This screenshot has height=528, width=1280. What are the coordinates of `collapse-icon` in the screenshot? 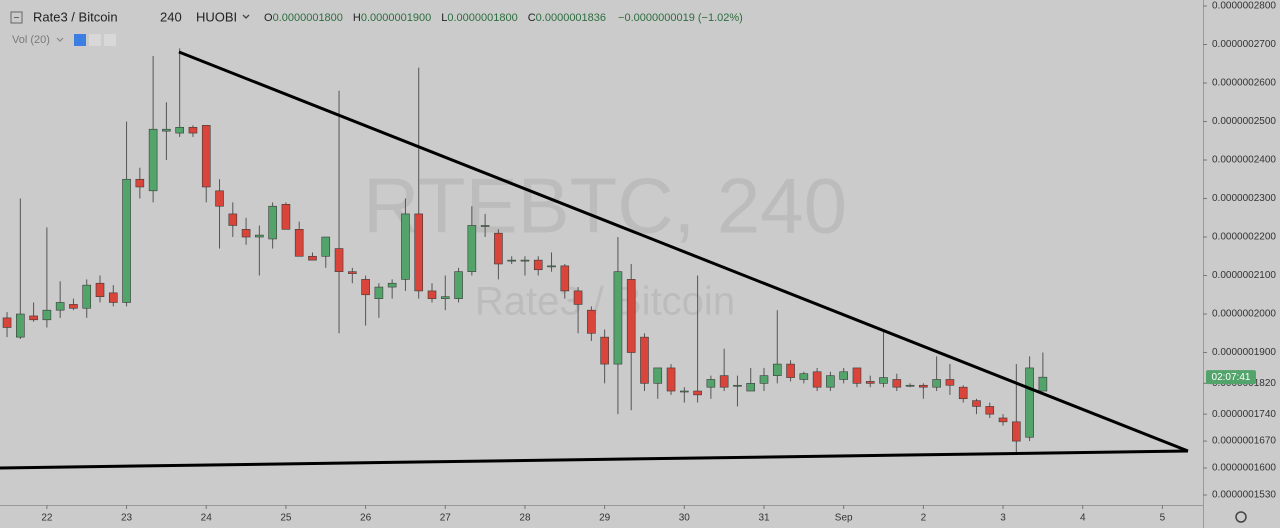 It's located at (16, 17).